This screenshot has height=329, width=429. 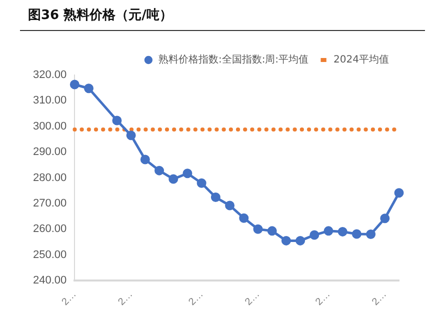 I want to click on y-tick-label: 310.00, so click(x=49, y=100).